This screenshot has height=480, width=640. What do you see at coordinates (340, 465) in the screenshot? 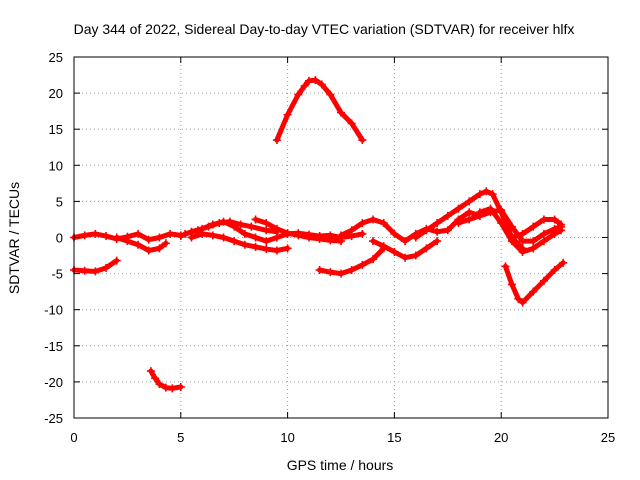
I see `x-axis-label: GPS time / hours` at bounding box center [340, 465].